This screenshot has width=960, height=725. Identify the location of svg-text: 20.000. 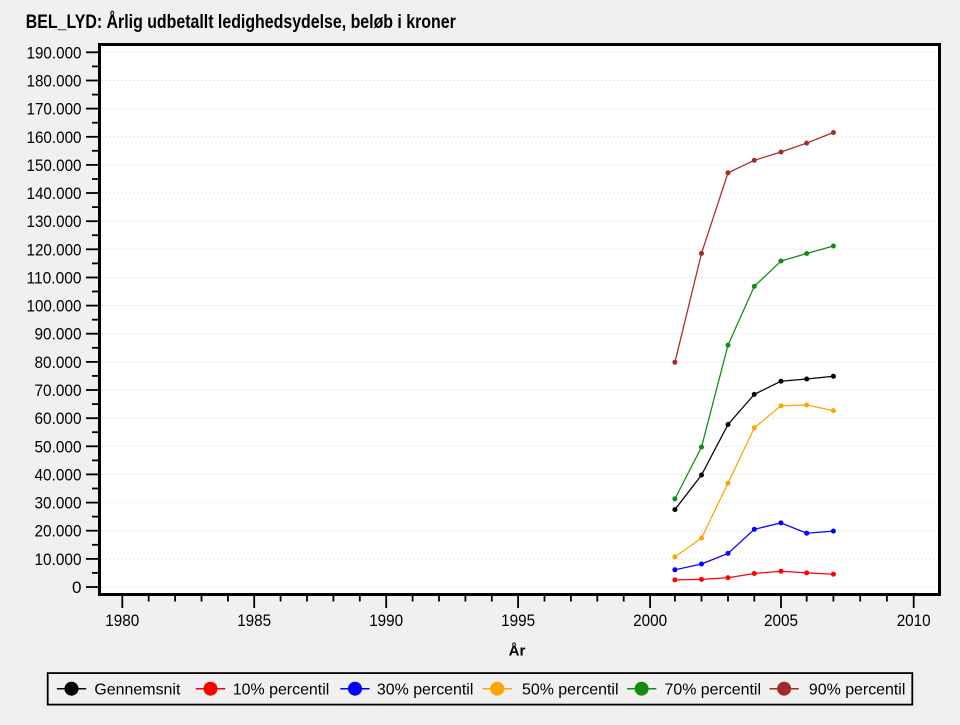
(58, 531).